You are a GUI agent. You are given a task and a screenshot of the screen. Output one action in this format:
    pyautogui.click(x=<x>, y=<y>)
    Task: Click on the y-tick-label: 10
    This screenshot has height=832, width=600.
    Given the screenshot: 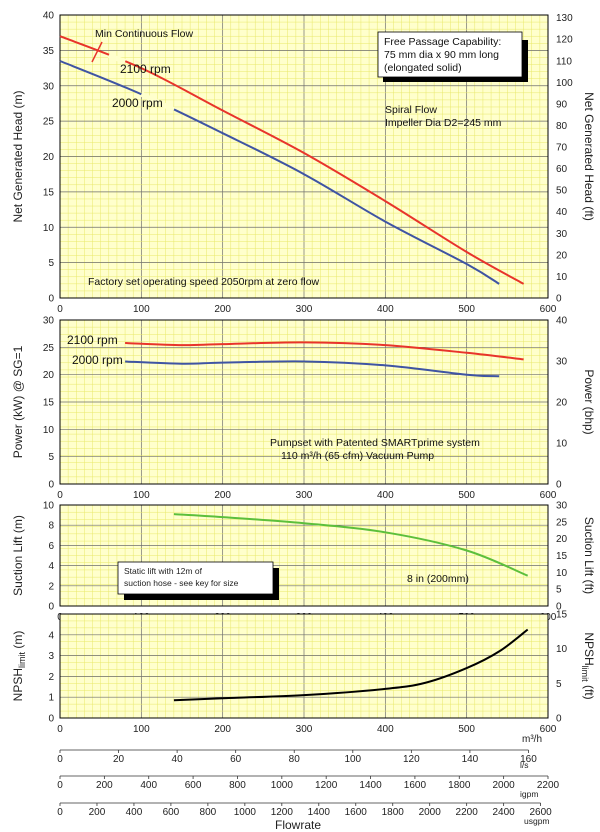 What is the action you would take?
    pyautogui.click(x=49, y=430)
    